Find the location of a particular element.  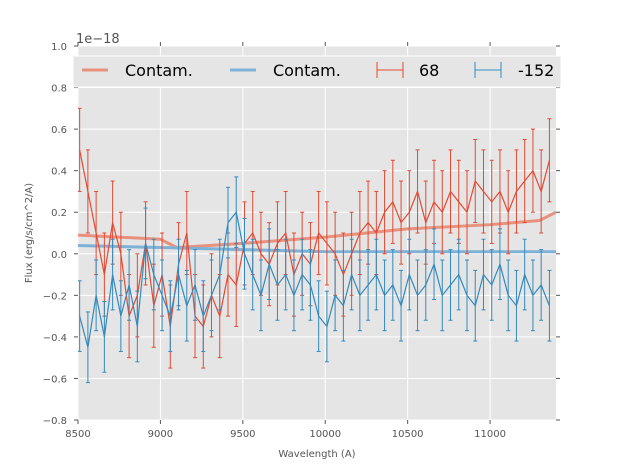

y-tick-label: 0.0 is located at coordinates (59, 255).